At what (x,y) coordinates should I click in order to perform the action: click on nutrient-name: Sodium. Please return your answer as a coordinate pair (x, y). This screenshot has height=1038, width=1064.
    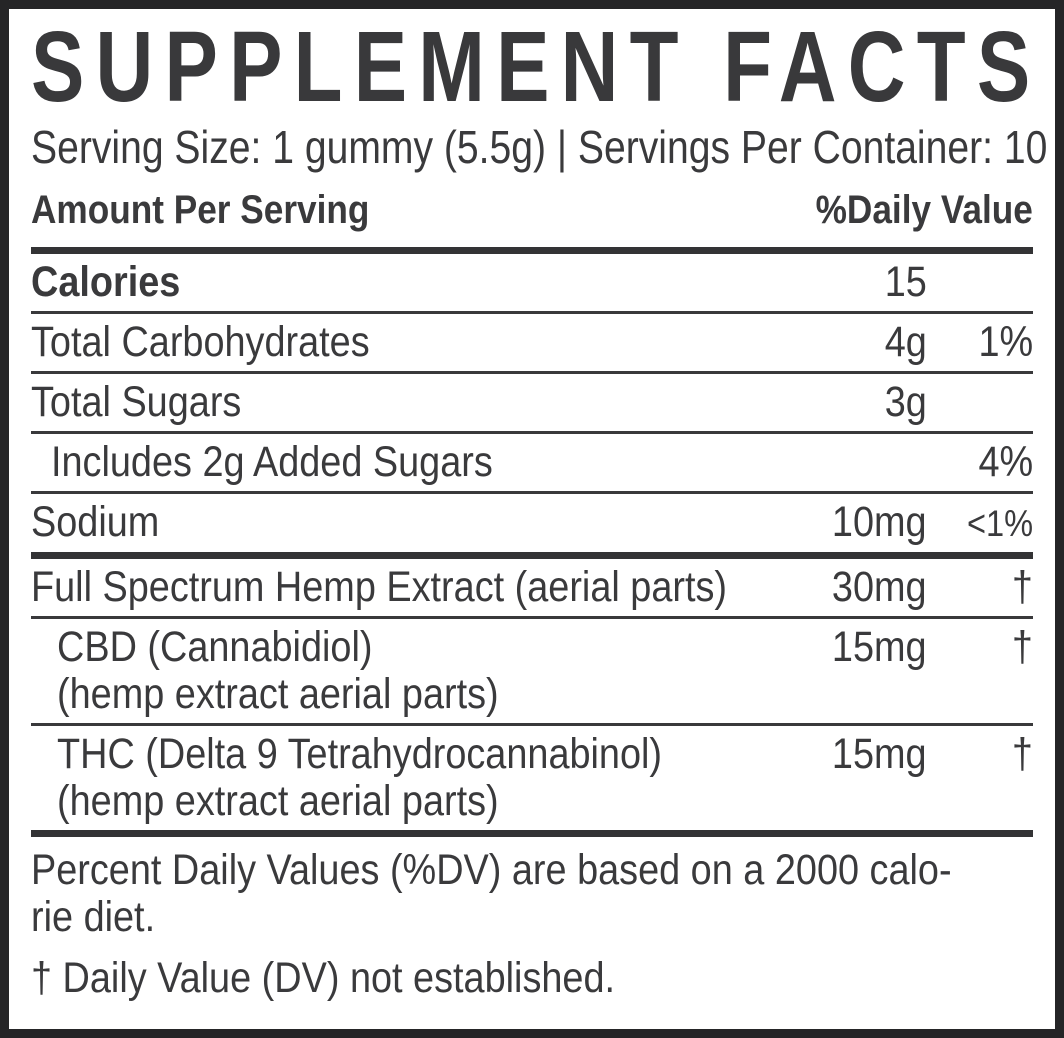
    Looking at the image, I should click on (95, 522).